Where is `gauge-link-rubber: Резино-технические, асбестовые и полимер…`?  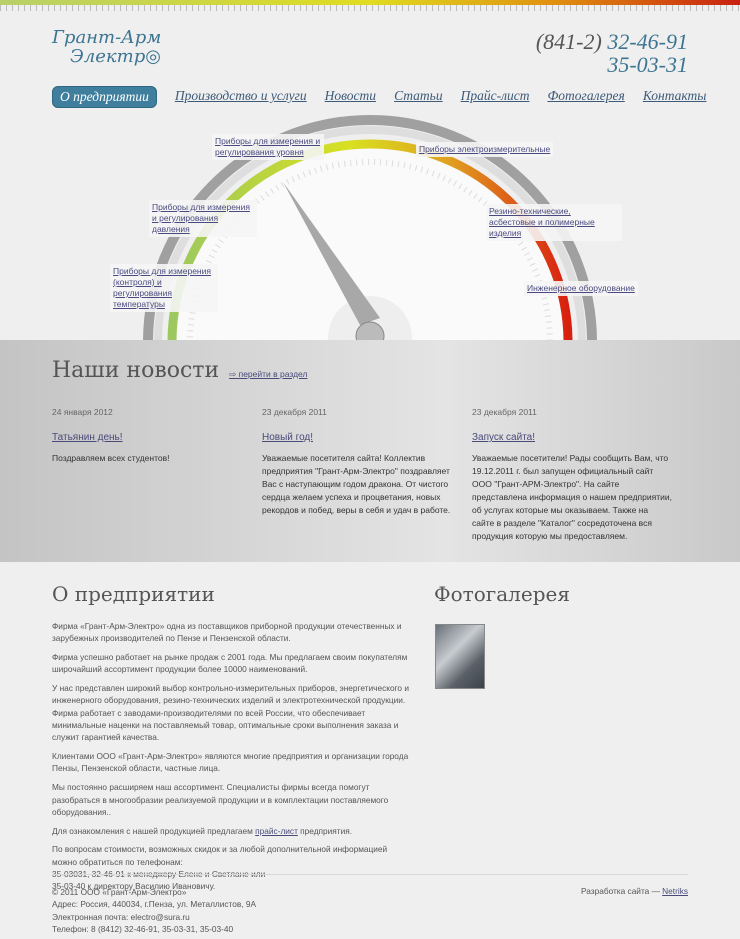
gauge-link-rubber: Резино-технические, асбестовые и полимер… is located at coordinates (554, 222).